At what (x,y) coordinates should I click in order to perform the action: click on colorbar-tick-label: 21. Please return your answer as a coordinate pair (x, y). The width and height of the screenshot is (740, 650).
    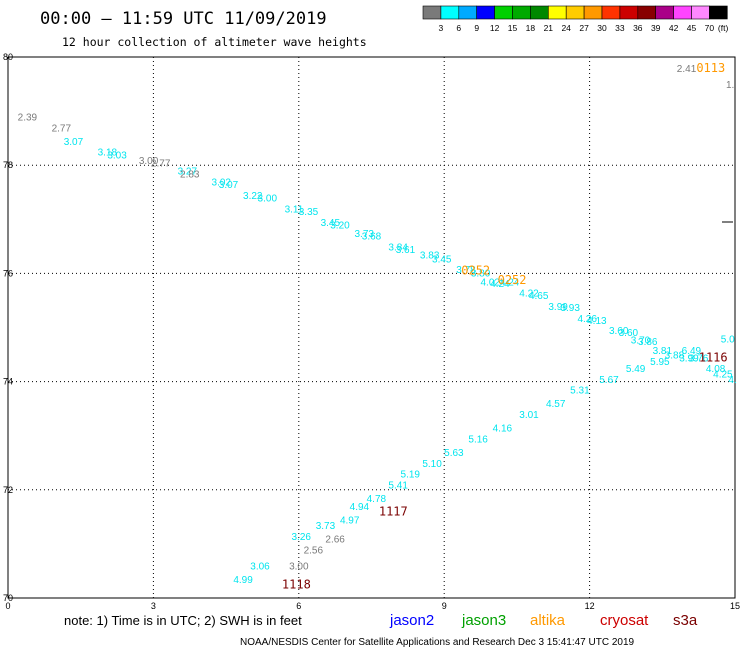
    Looking at the image, I should click on (549, 28).